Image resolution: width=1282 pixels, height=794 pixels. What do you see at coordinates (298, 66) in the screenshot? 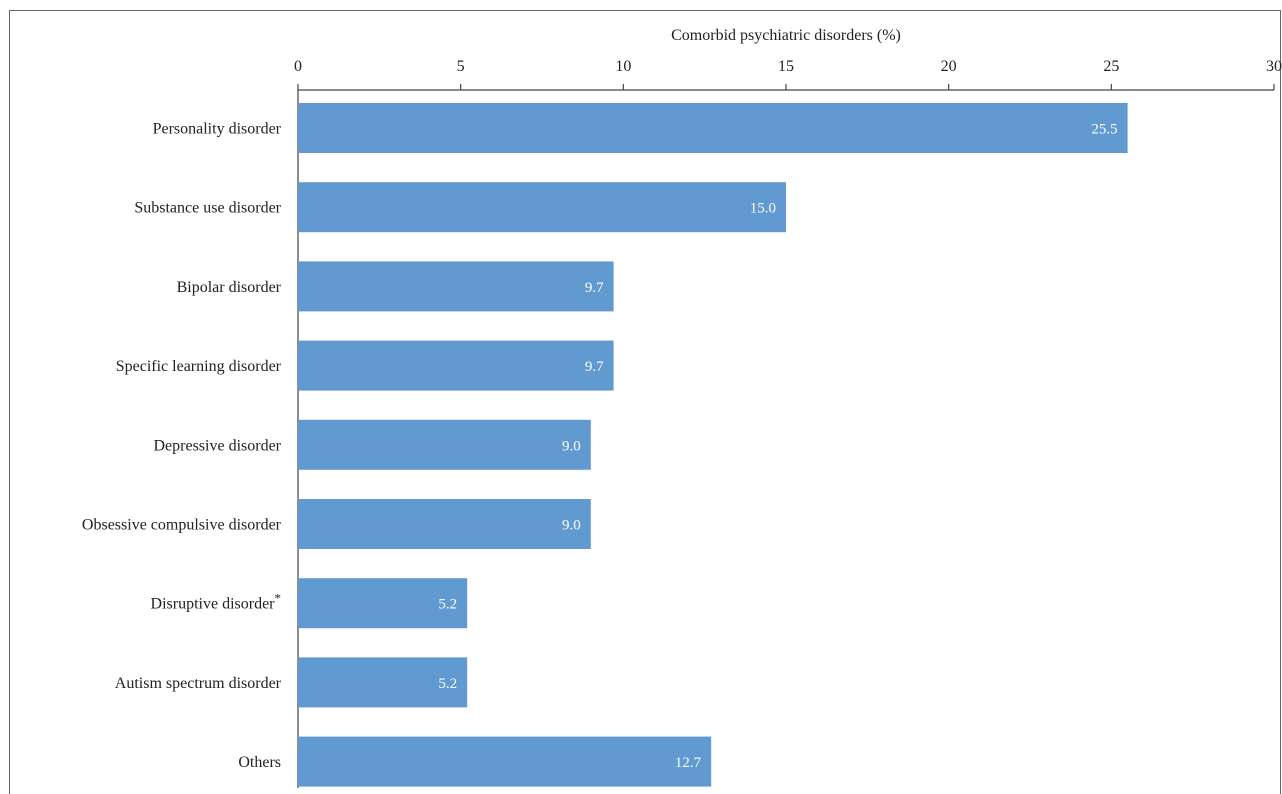
I see `x-tick-label: 0` at bounding box center [298, 66].